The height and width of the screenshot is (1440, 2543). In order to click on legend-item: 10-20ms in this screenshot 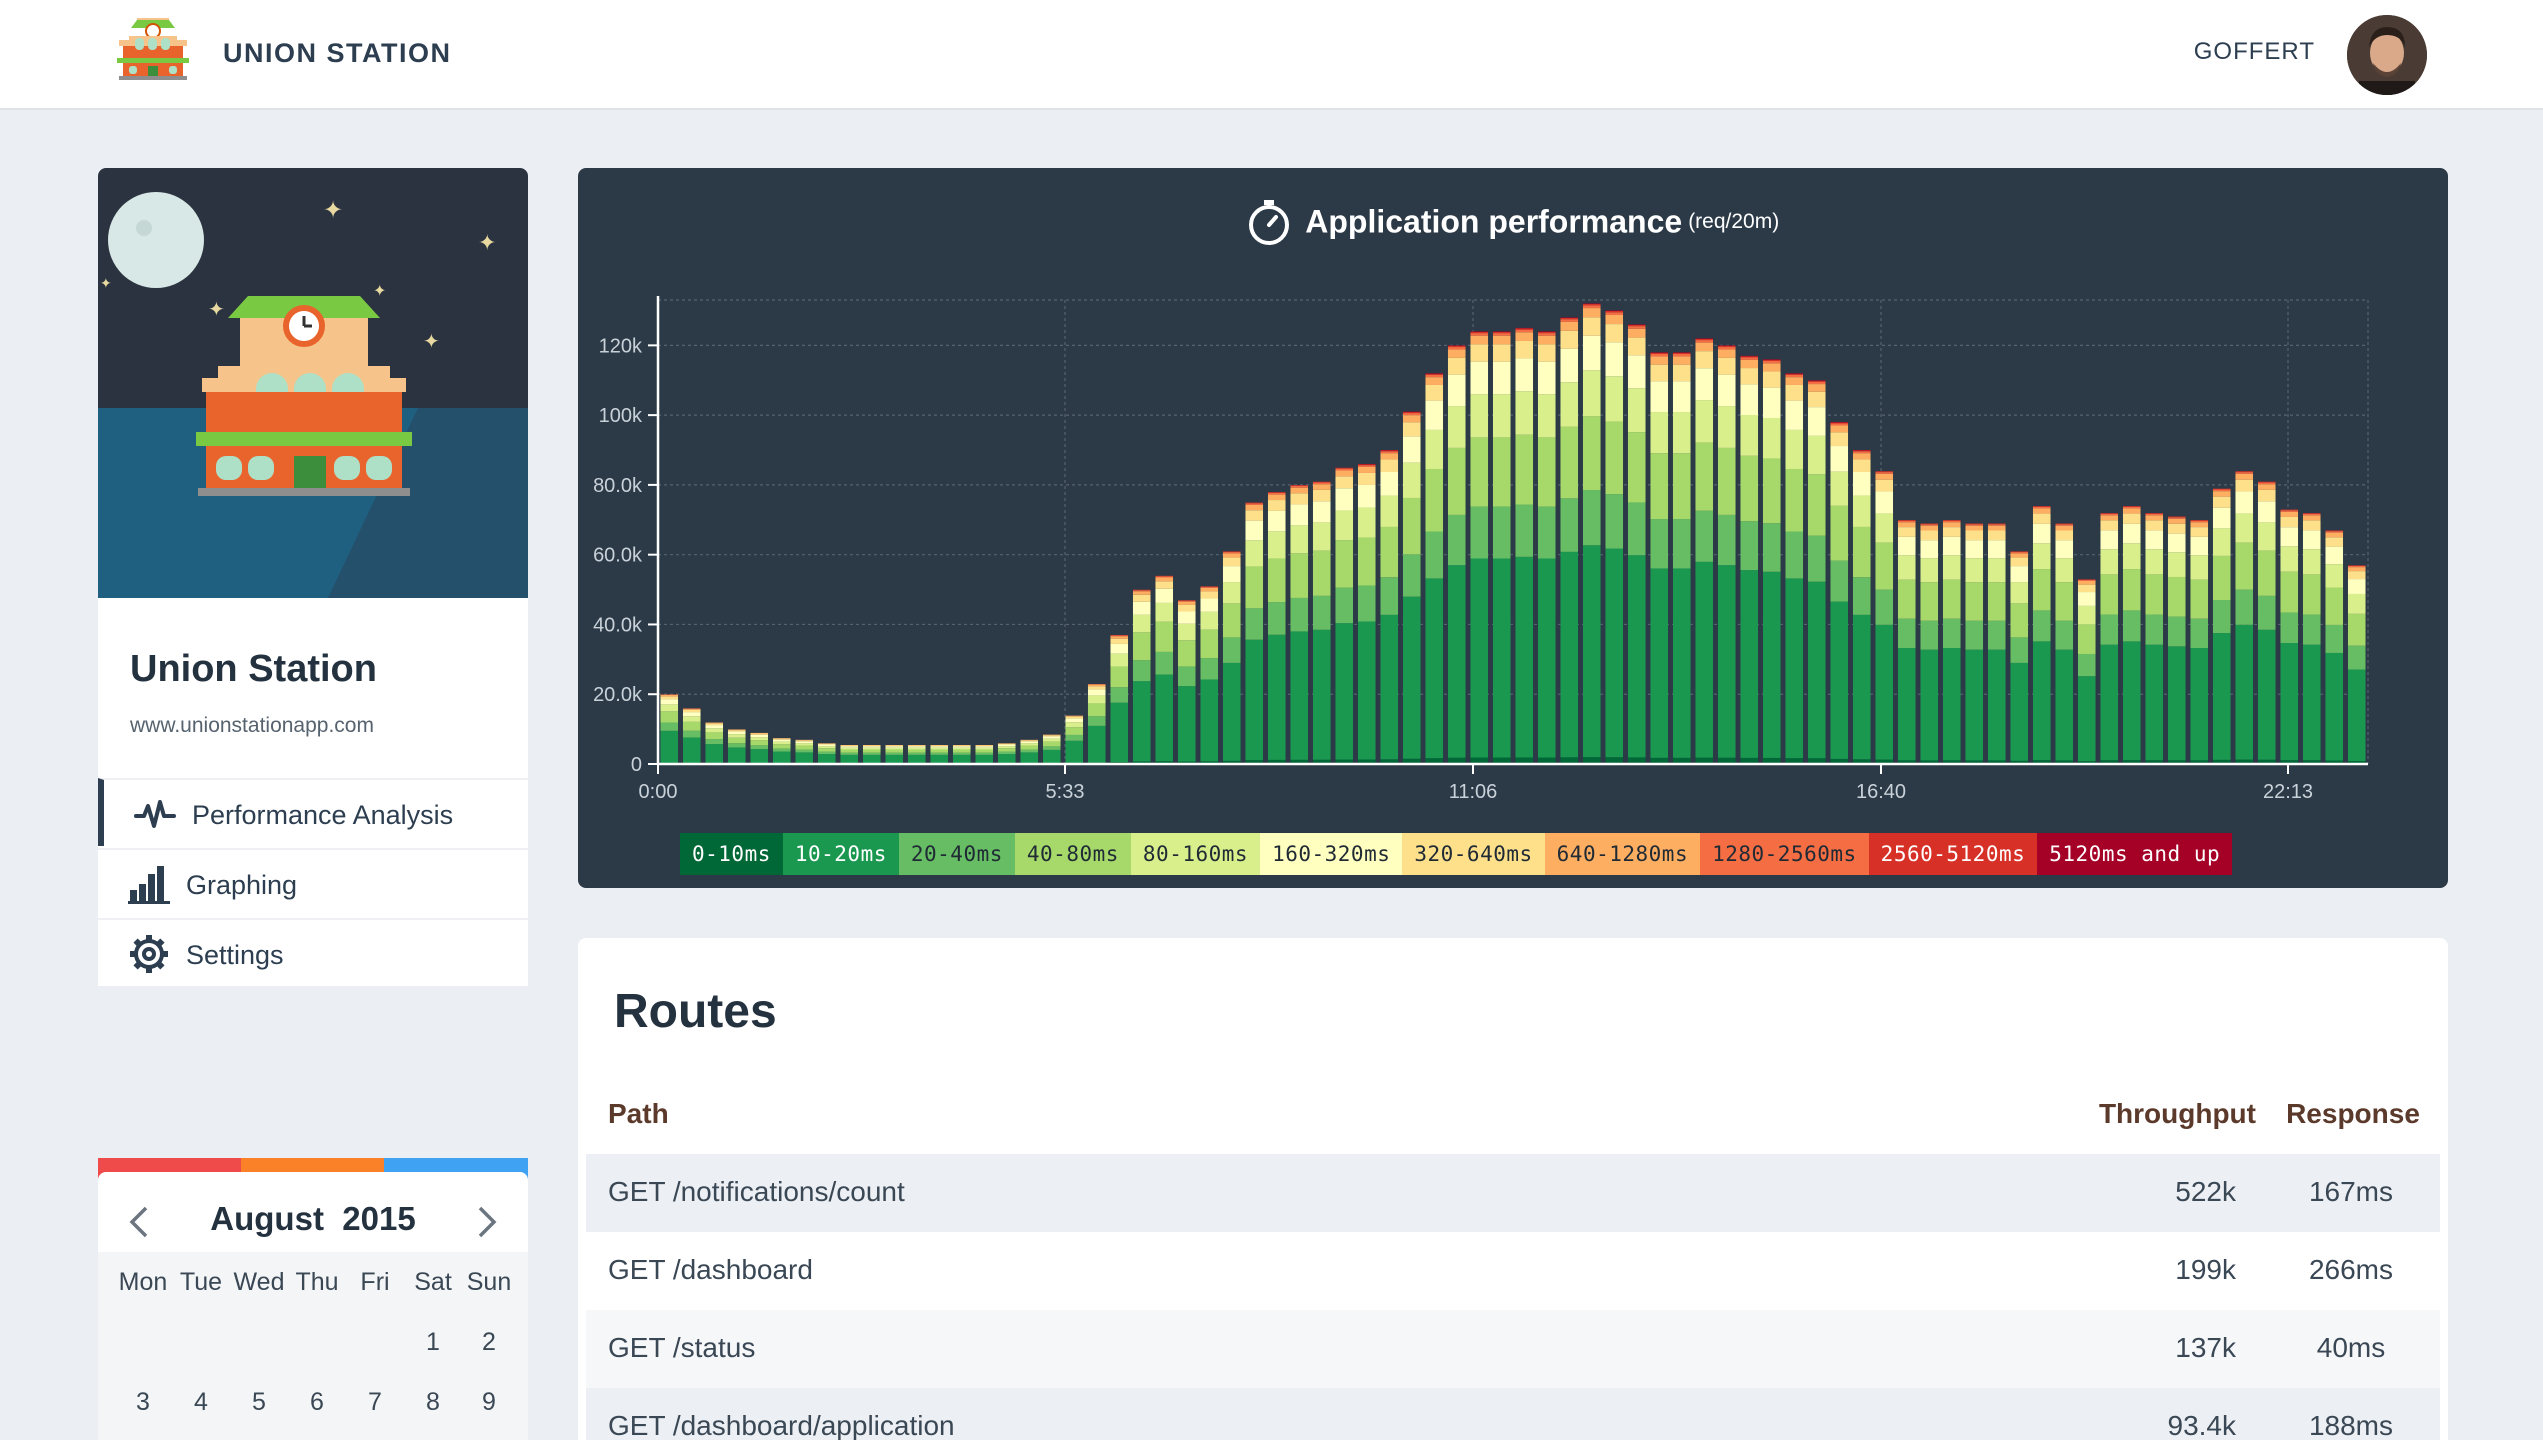, I will do `click(840, 854)`.